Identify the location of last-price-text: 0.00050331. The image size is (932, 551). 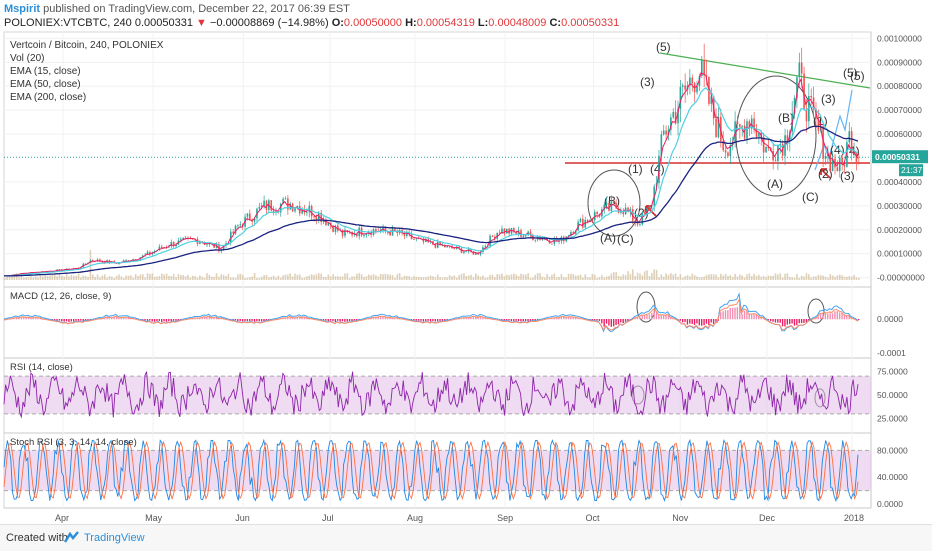
(897, 157).